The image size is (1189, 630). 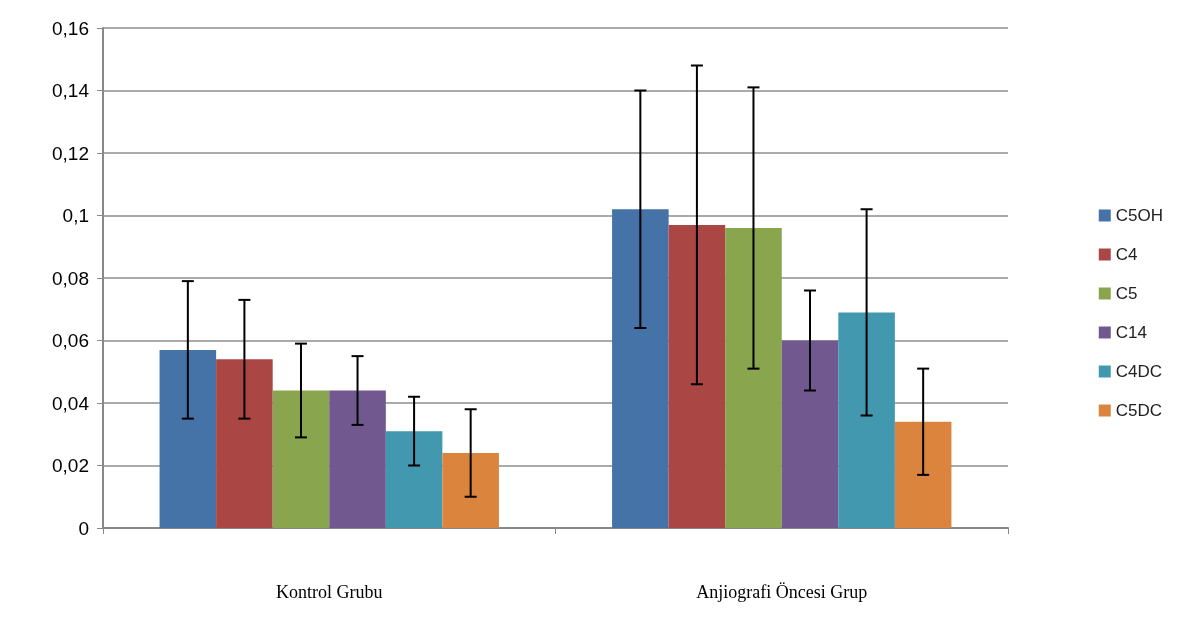 I want to click on legend-label: C5OH, so click(x=1139, y=215).